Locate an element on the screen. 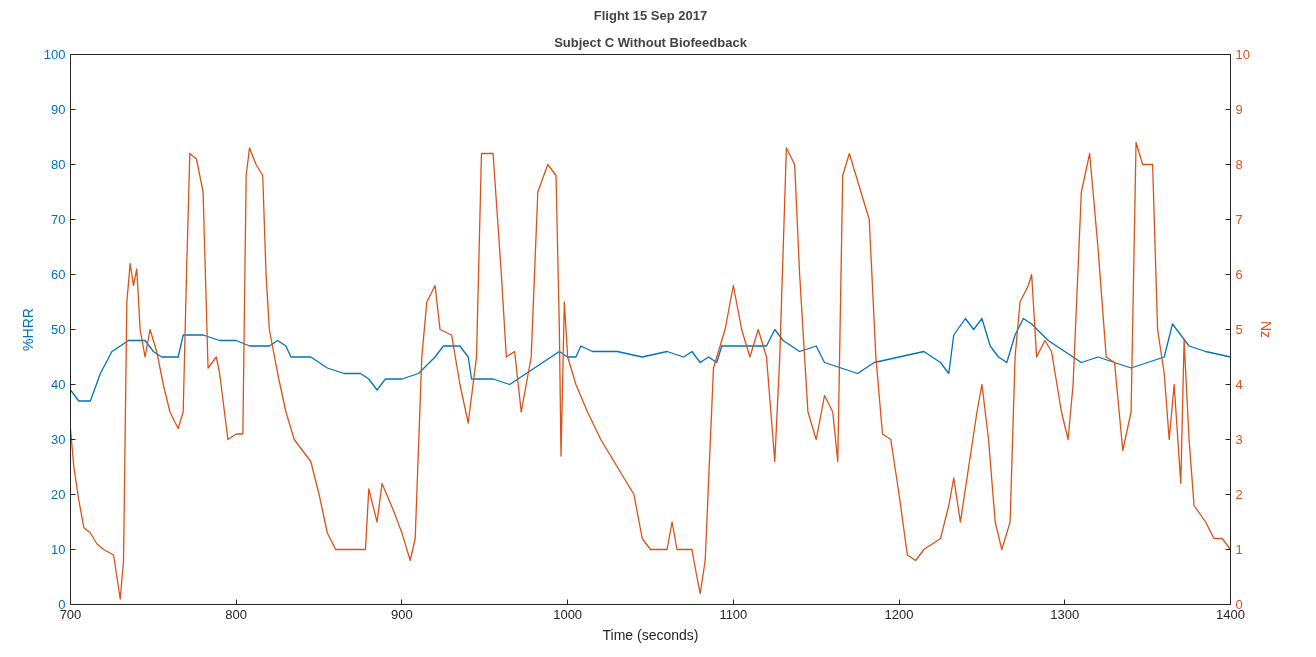 This screenshot has width=1316, height=657. y-tick-label: 30 is located at coordinates (58, 439).